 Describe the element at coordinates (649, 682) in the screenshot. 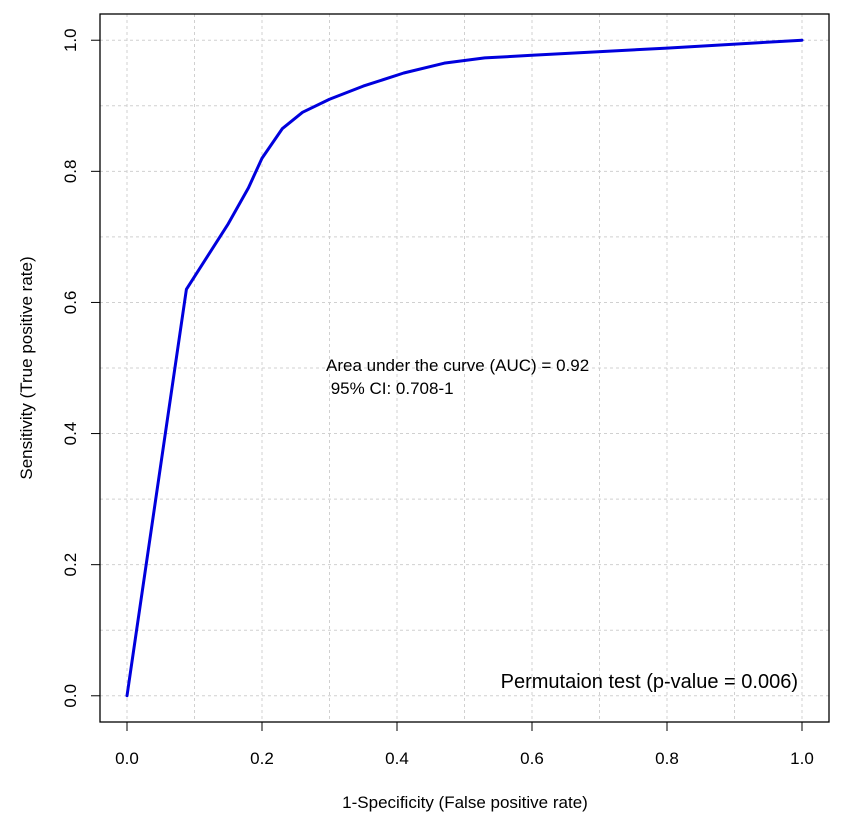

I see `permutation-test-annotation: Permutaion test (p-value = 0.006)` at that location.